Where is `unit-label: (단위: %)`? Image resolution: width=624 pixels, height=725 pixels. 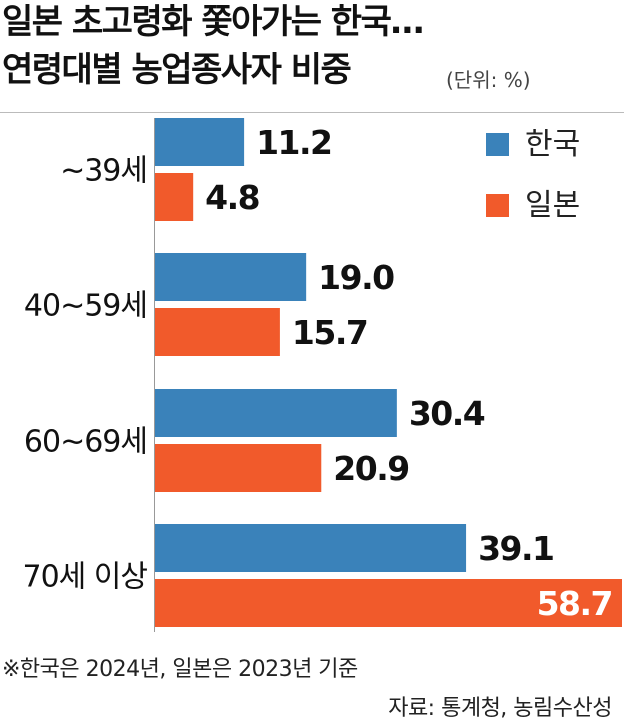 unit-label: (단위: %) is located at coordinates (488, 80).